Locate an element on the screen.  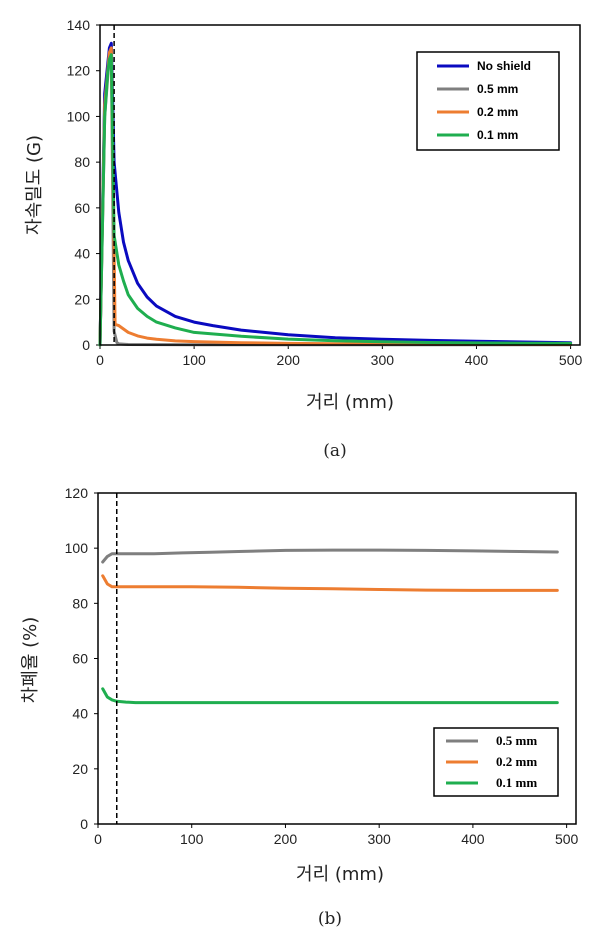
chart-b-xlabel: 거리 (mm) is located at coordinates (340, 874).